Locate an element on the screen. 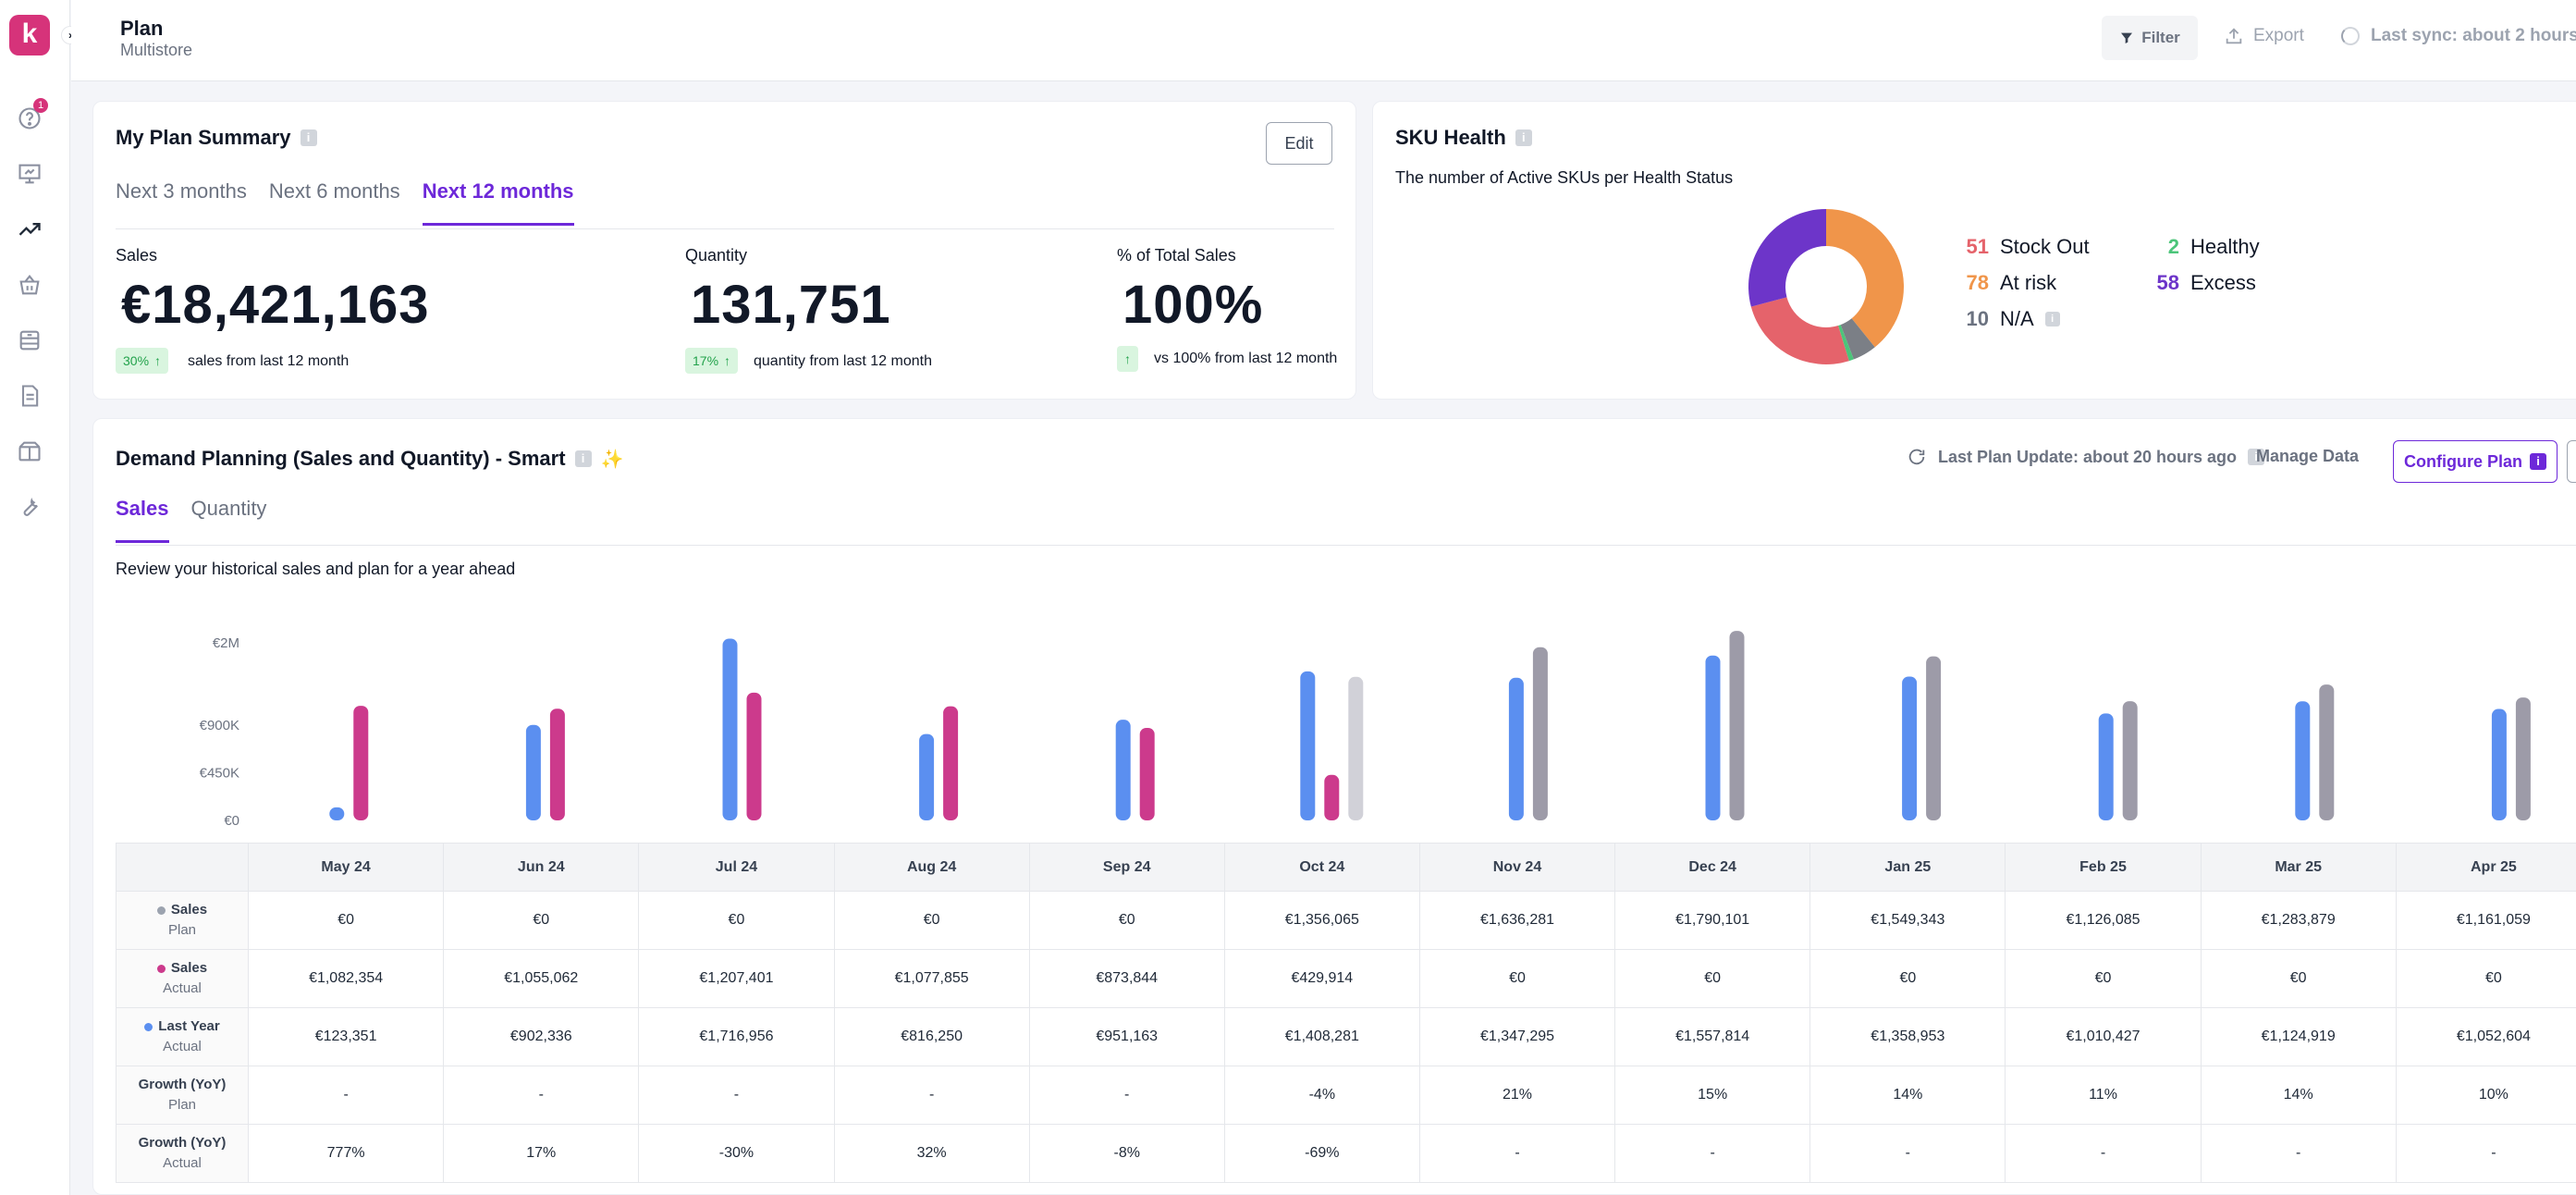  legend-healthy: 2 Healthy is located at coordinates (2201, 247).